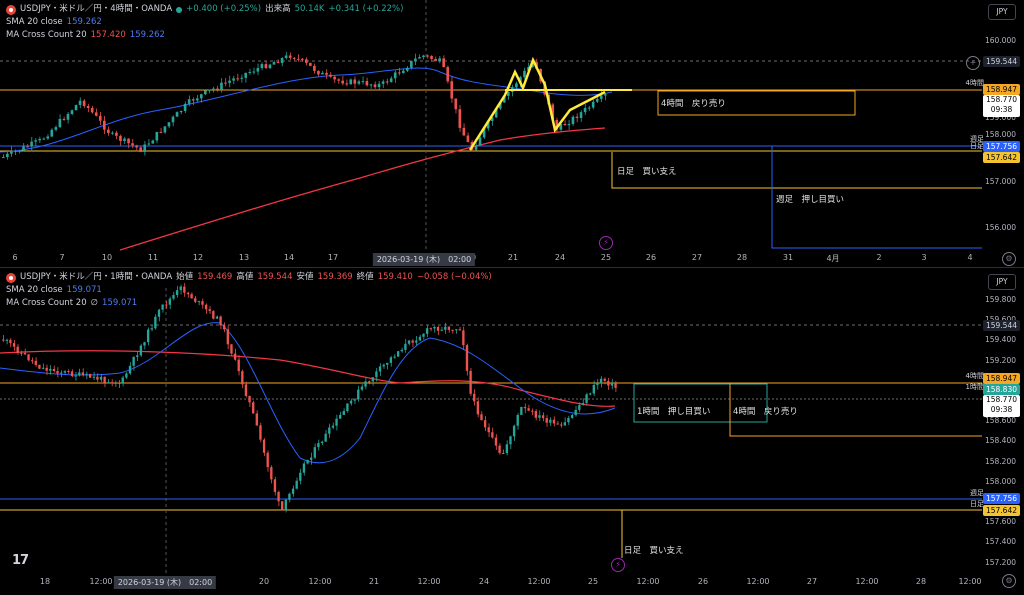 The image size is (1024, 595). Describe the element at coordinates (1001, 510) in the screenshot. I see `price-box-daily: 157.642` at that location.